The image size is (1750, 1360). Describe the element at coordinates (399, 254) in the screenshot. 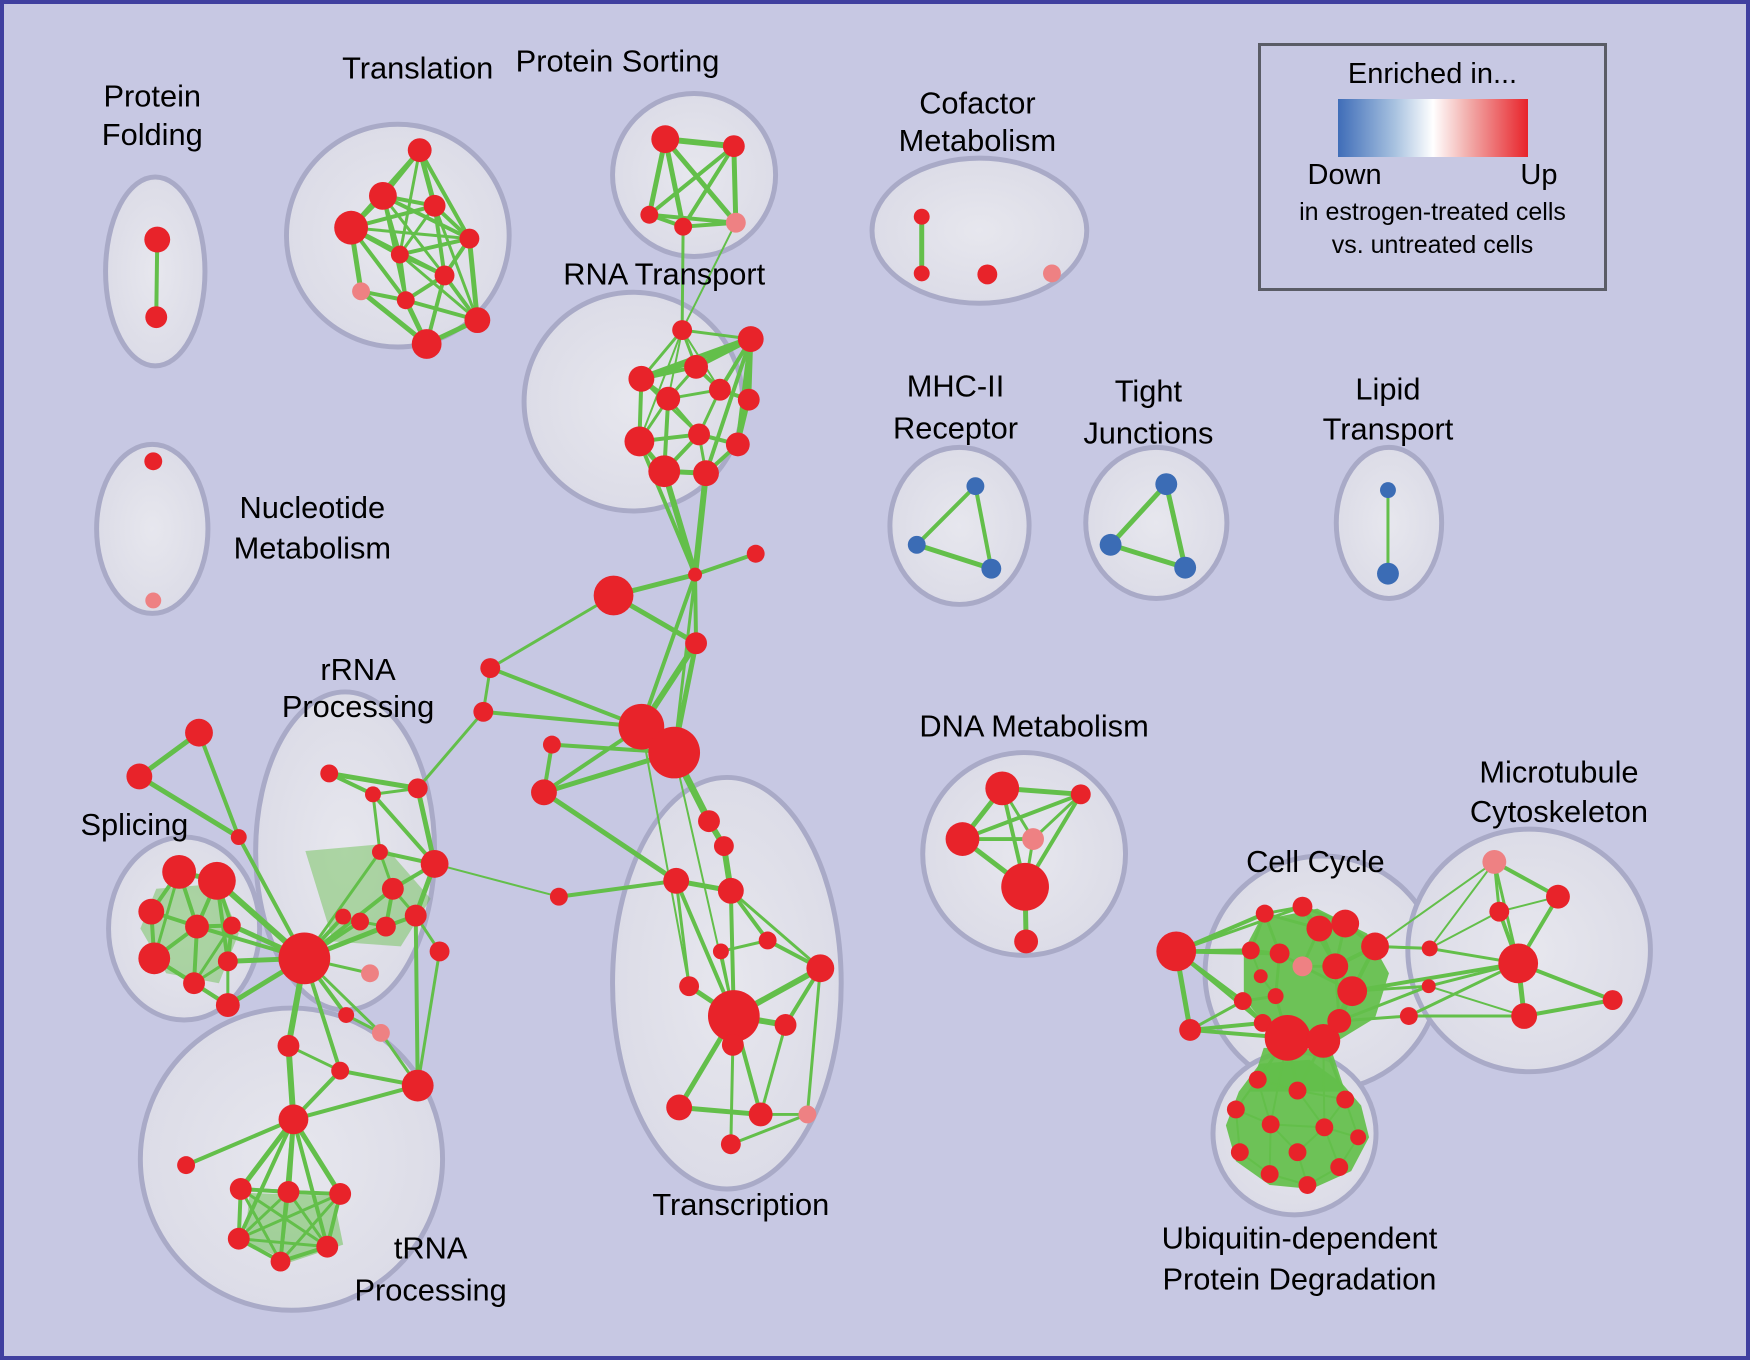

I see `gene-set-node-t6` at that location.